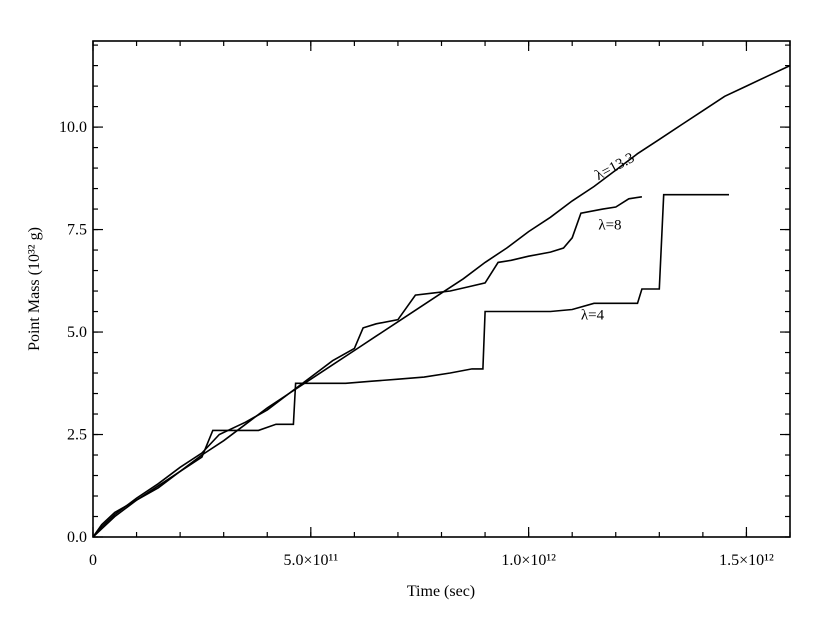  Describe the element at coordinates (77, 332) in the screenshot. I see `y-tick-label: 5.0` at that location.